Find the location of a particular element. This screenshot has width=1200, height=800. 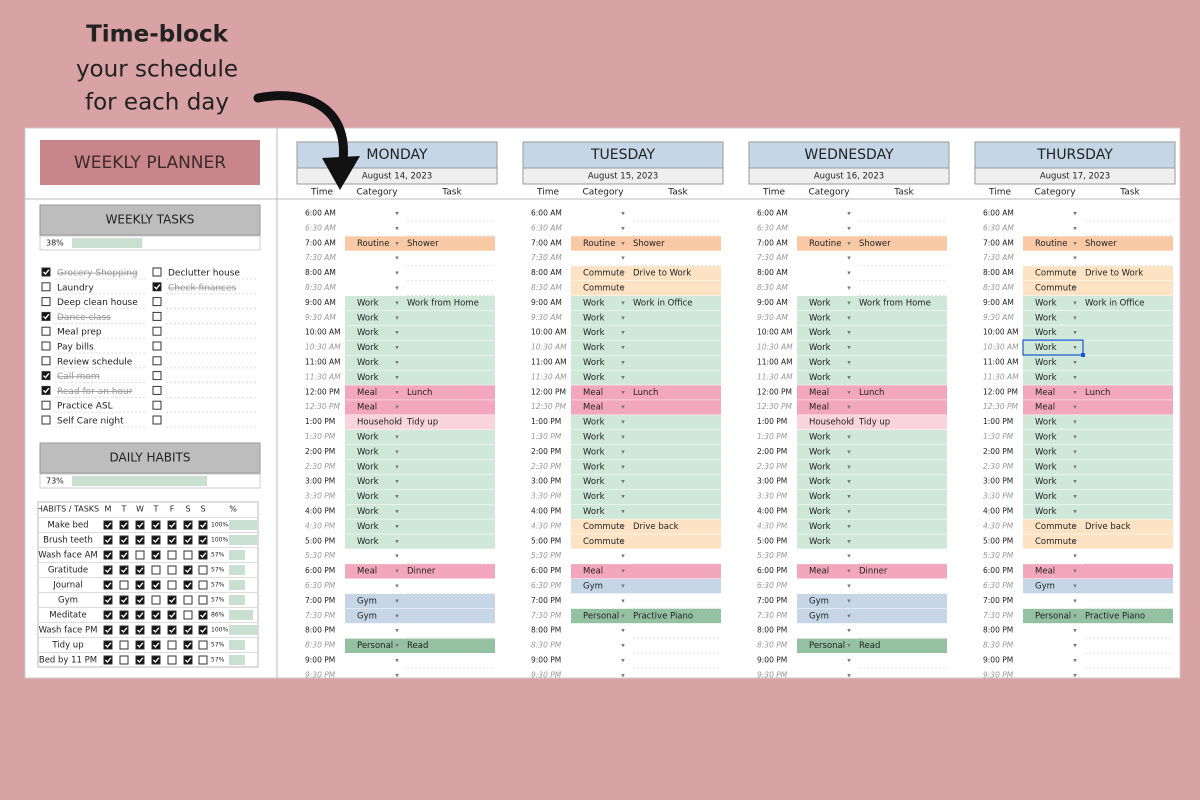

category: Personal is located at coordinates (375, 646).